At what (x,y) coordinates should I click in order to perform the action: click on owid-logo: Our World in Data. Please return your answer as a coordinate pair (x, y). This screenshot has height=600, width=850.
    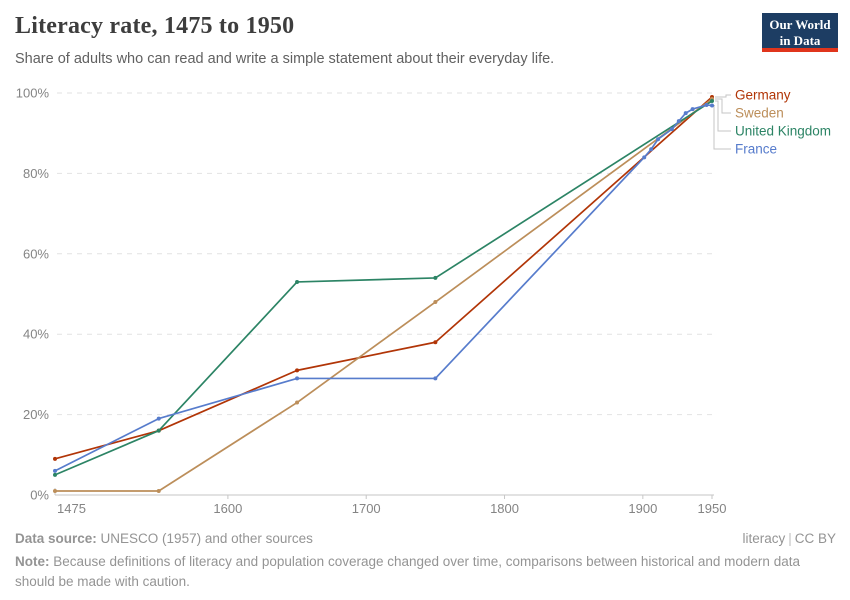
    Looking at the image, I should click on (800, 32).